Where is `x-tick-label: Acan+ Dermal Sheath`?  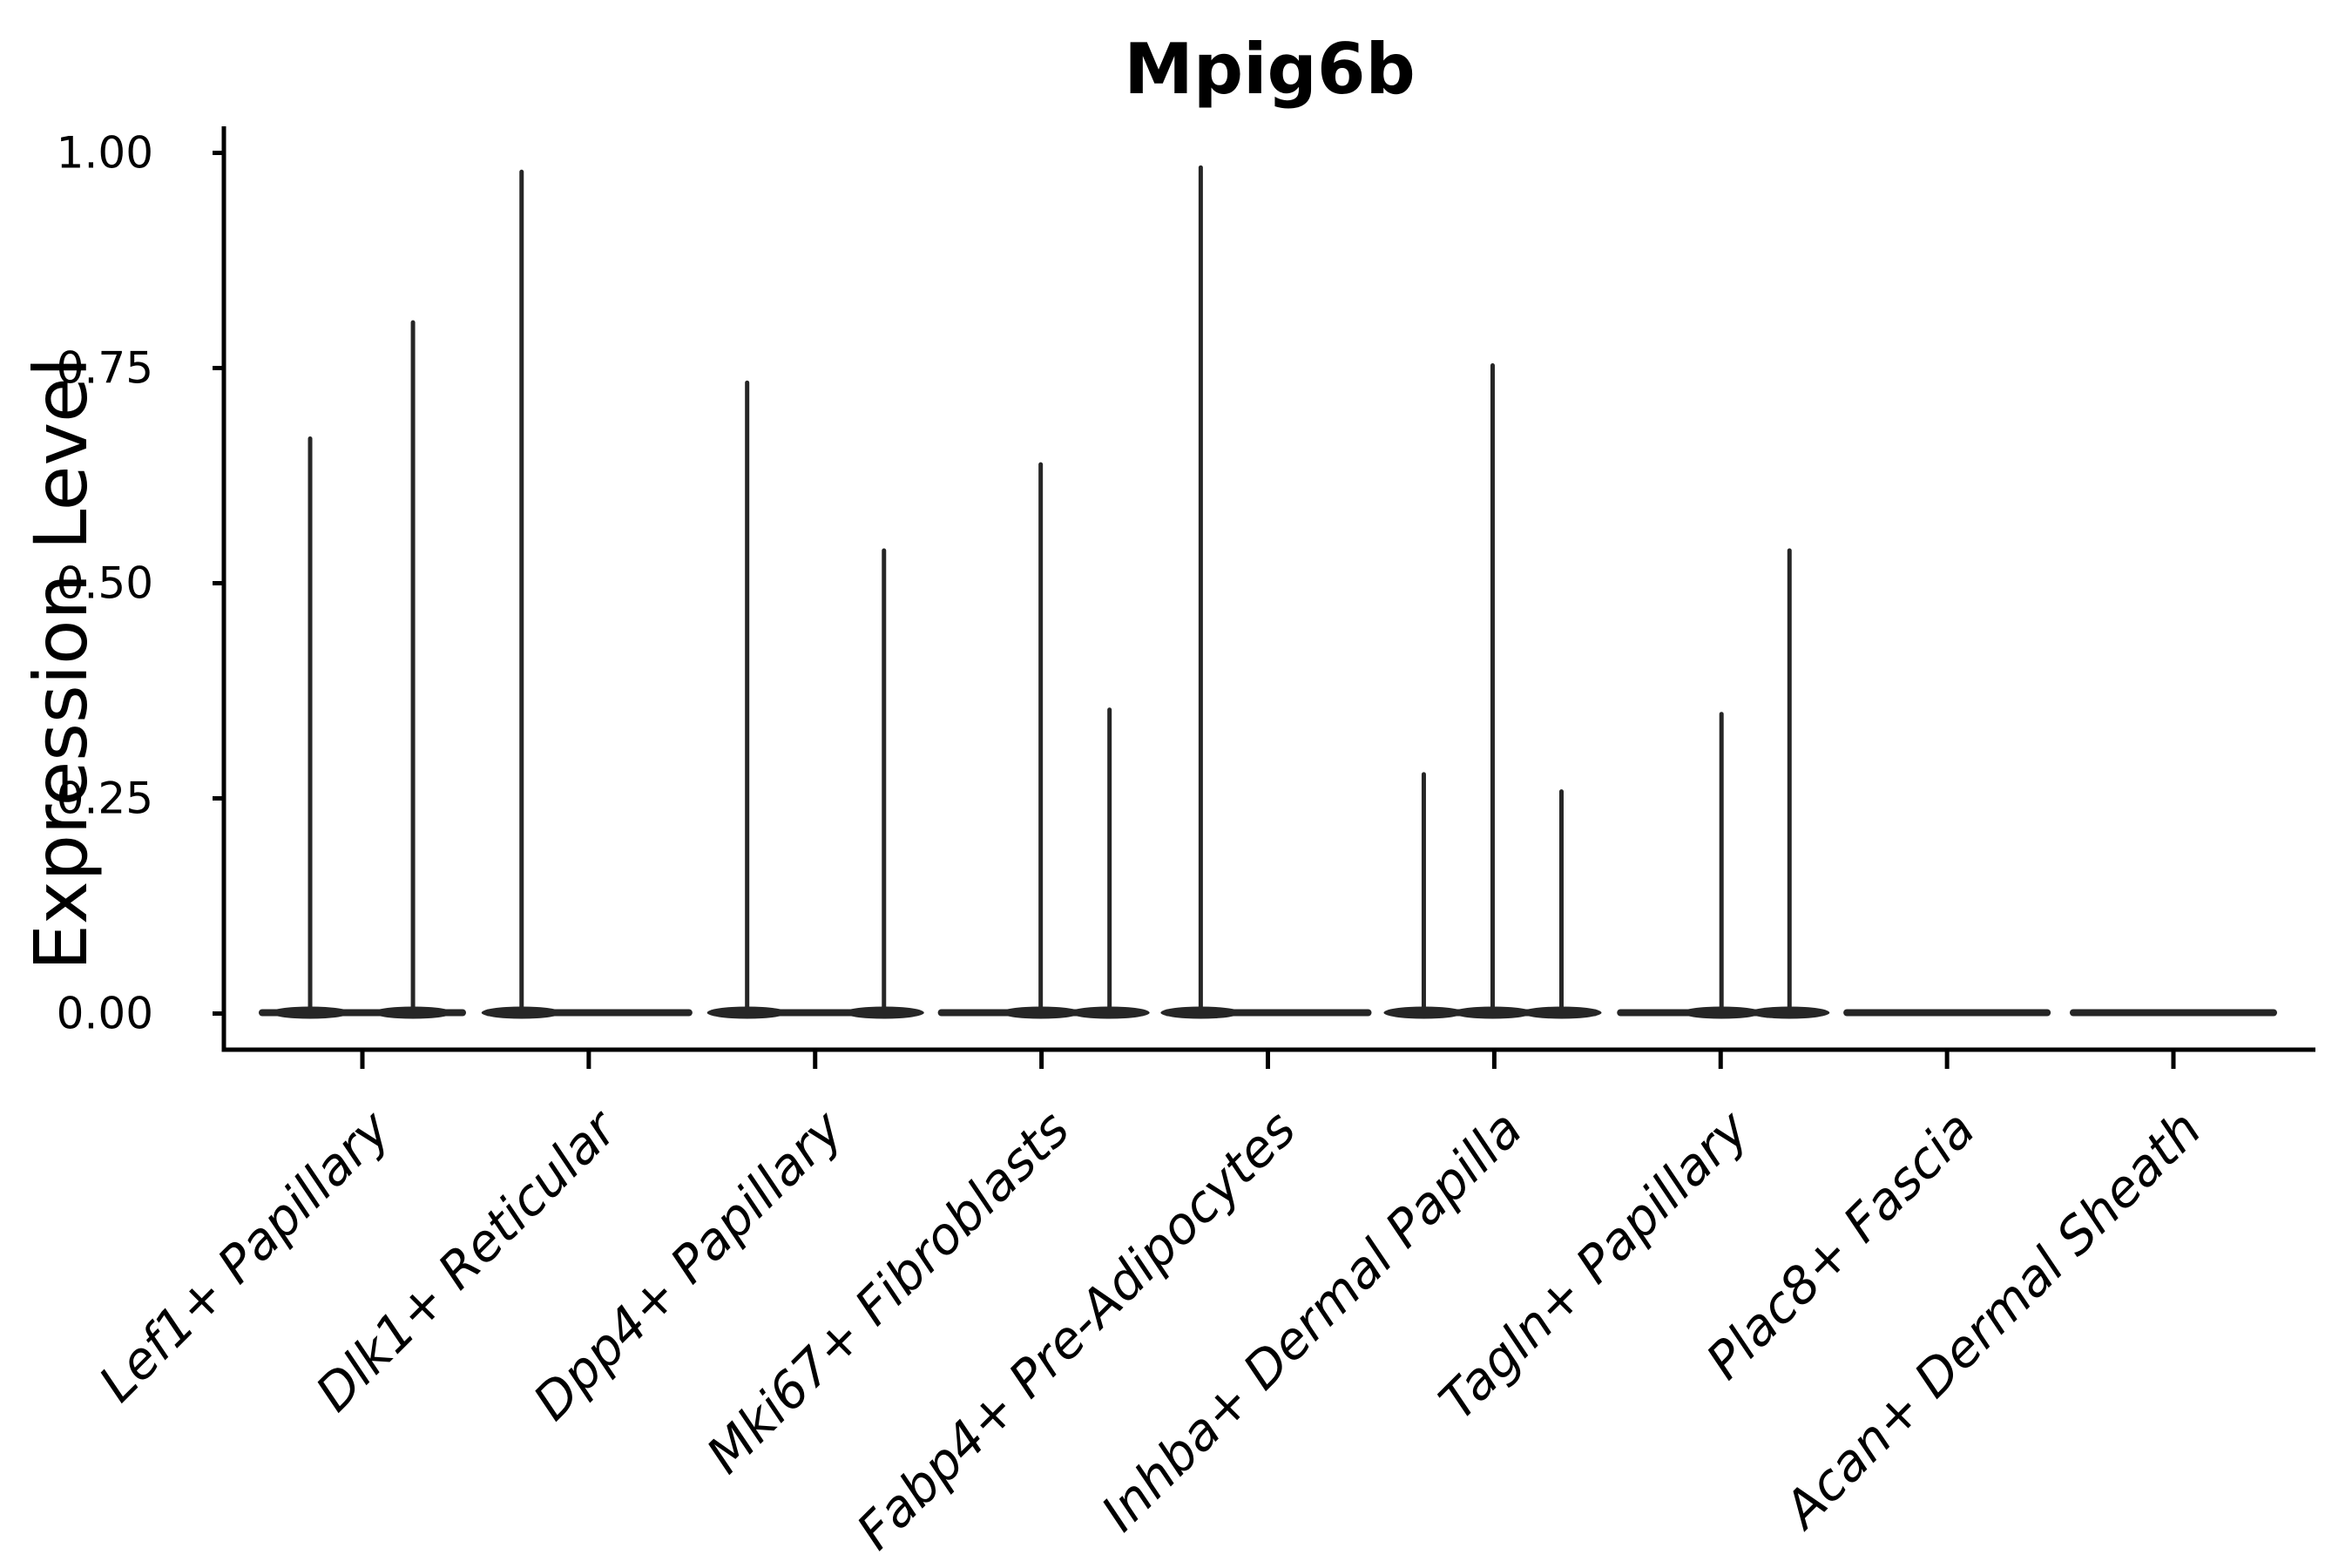 x-tick-label: Acan+ Dermal Sheath is located at coordinates (1992, 1320).